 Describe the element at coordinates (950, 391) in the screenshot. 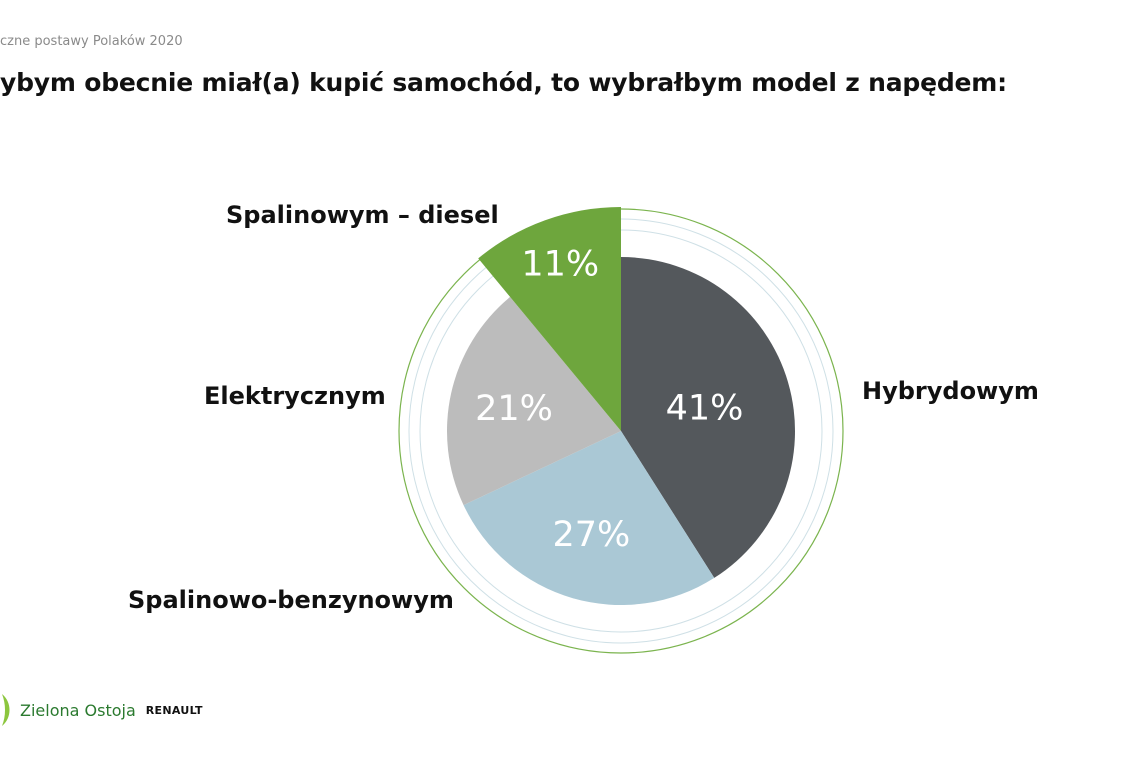

I see `category-label-1: Hybrydowym` at that location.